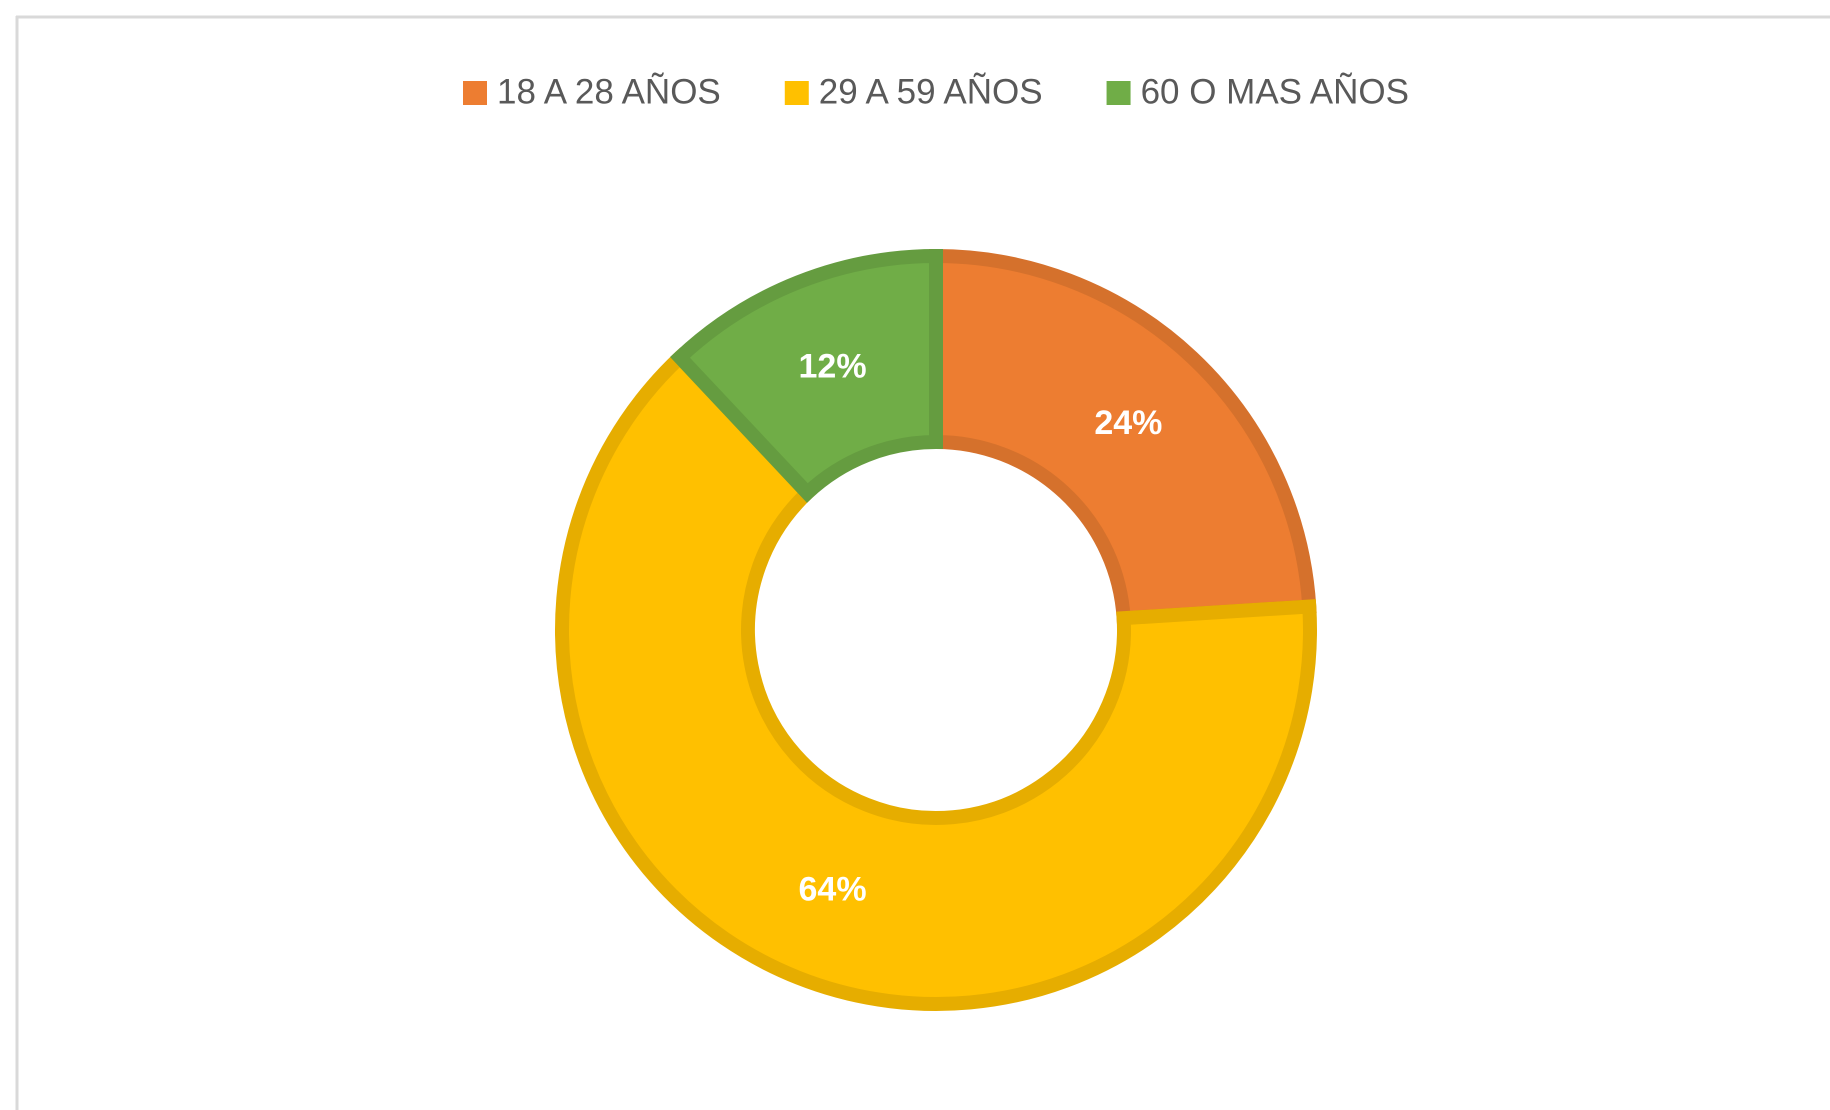 This screenshot has height=1110, width=1830. What do you see at coordinates (833, 889) in the screenshot?
I see `data-label: 64%` at bounding box center [833, 889].